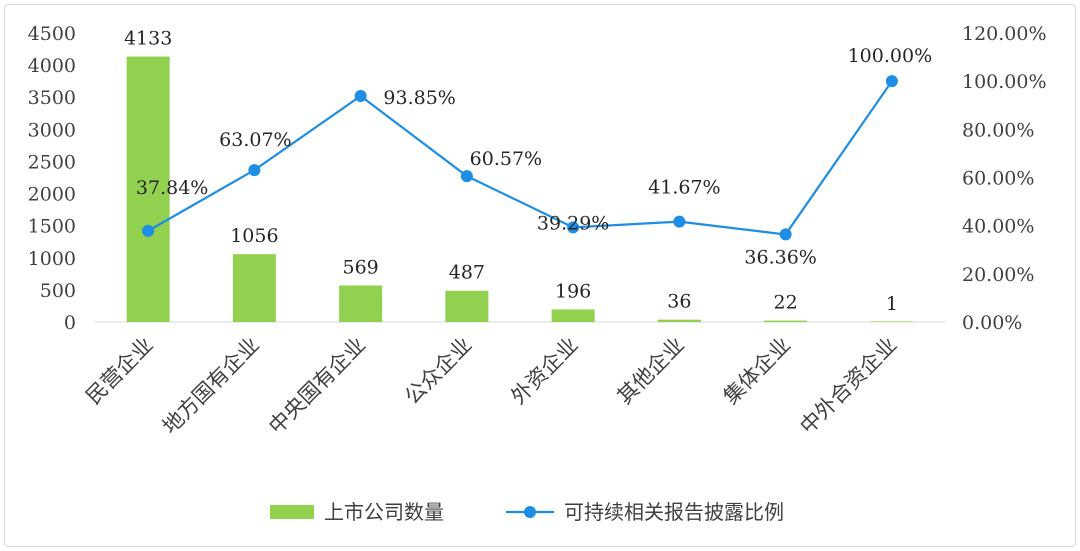  I want to click on right-tick-label: 80.00%, so click(998, 130).